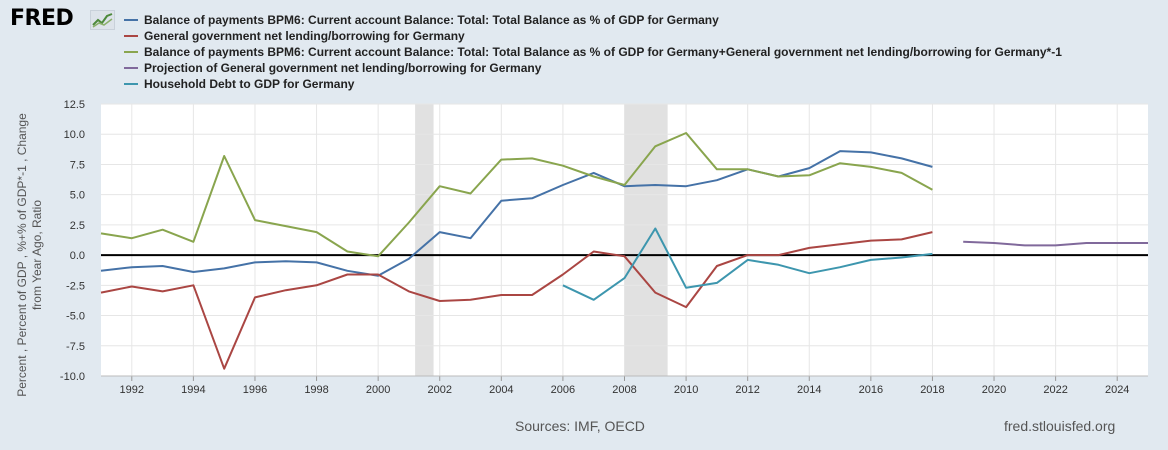 The height and width of the screenshot is (450, 1168). I want to click on x-tick-label: 2004, so click(501, 390).